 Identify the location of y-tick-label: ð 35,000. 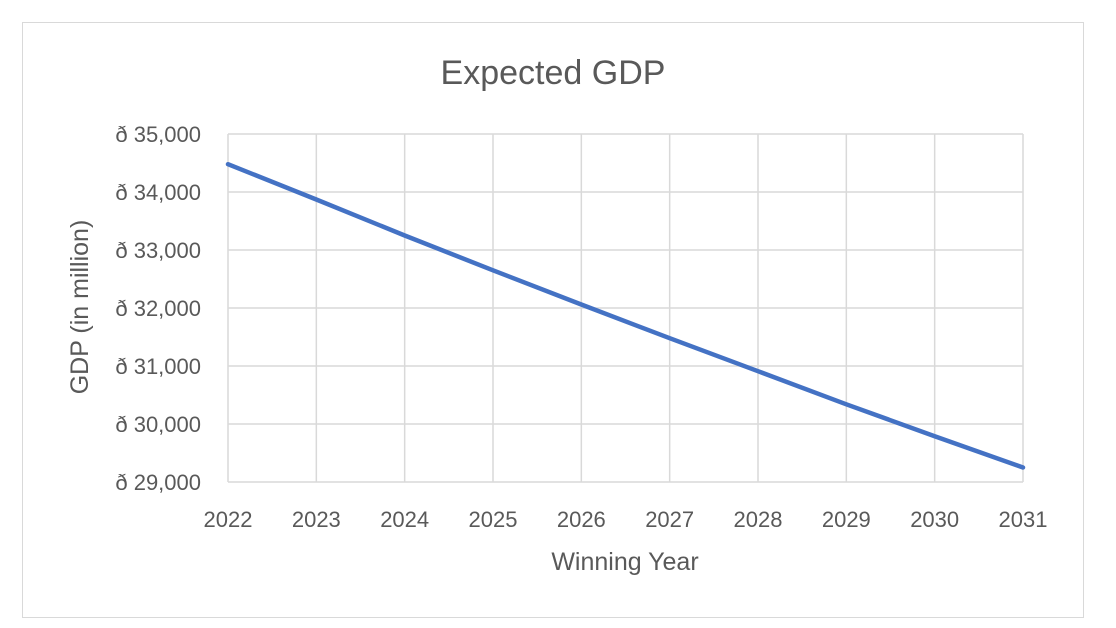
(158, 134).